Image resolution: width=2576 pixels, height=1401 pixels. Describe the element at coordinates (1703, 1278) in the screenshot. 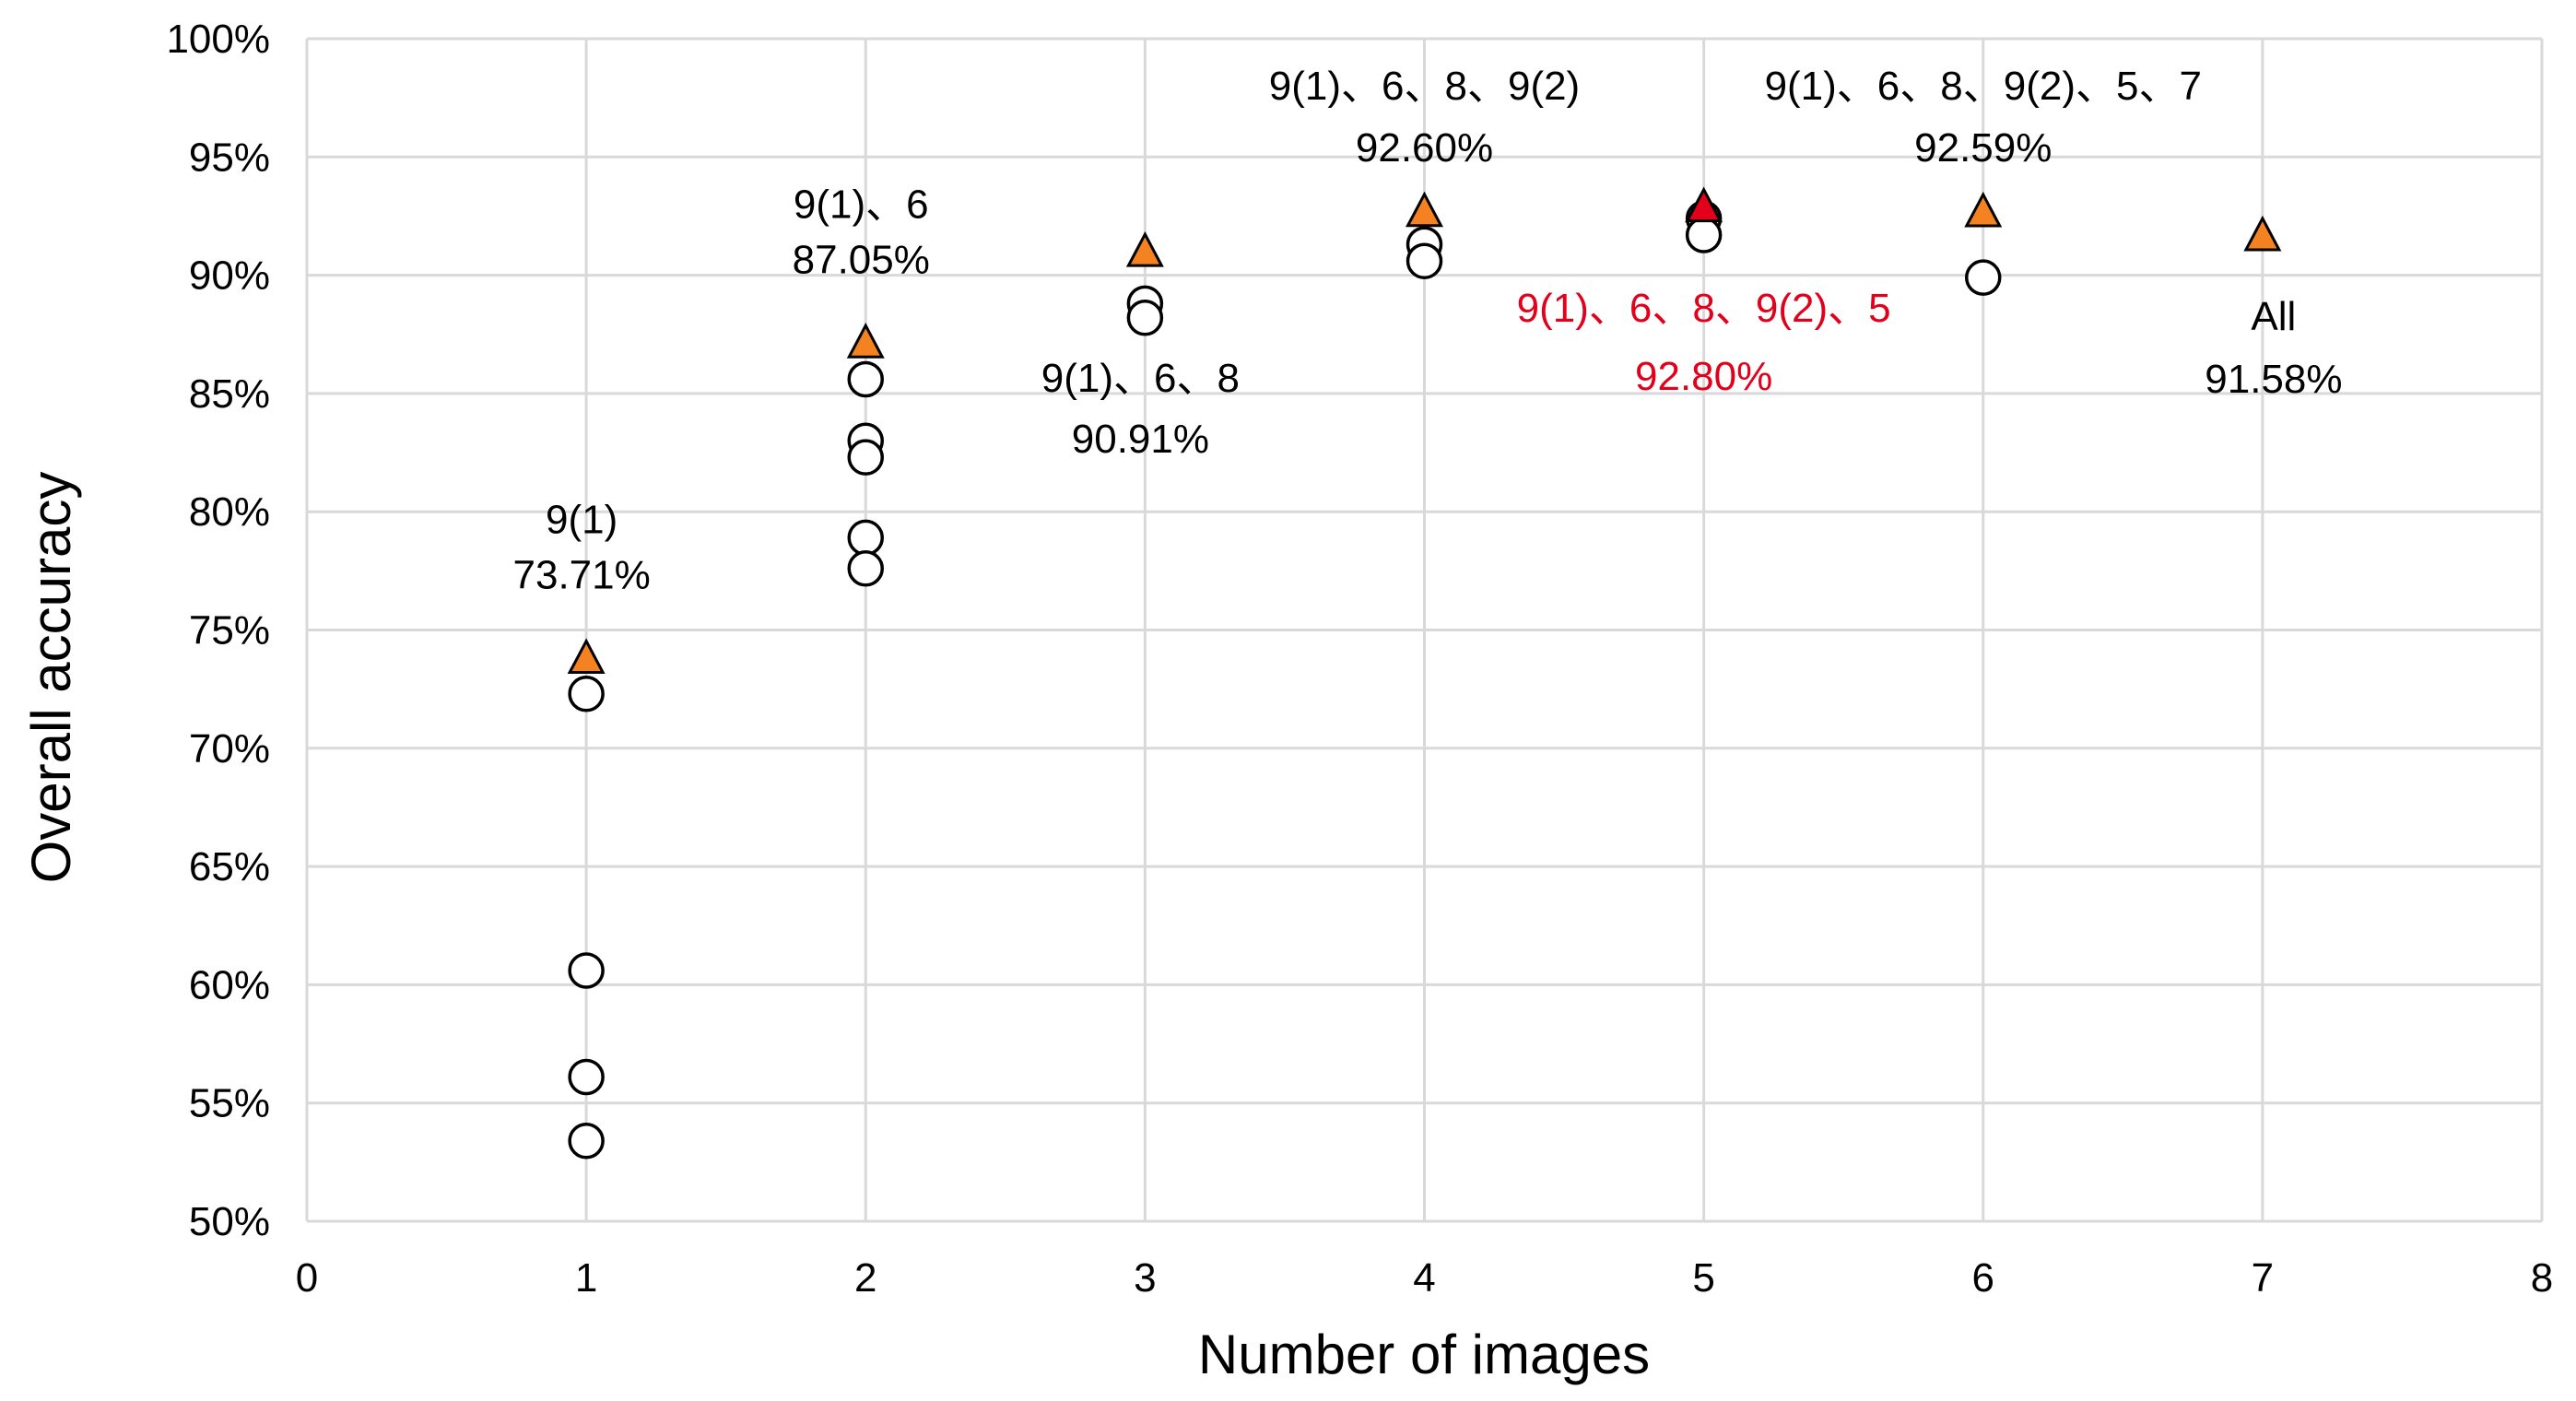

I see `x-tick-label: 5` at that location.